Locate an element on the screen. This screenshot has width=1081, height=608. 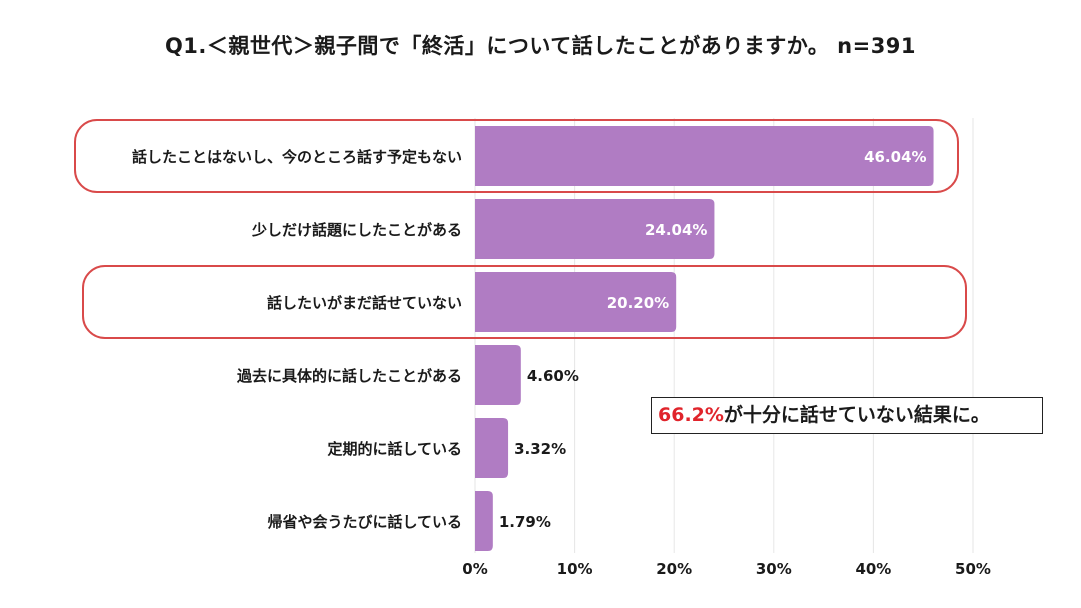
x-tick-label: 0% is located at coordinates (474, 569).